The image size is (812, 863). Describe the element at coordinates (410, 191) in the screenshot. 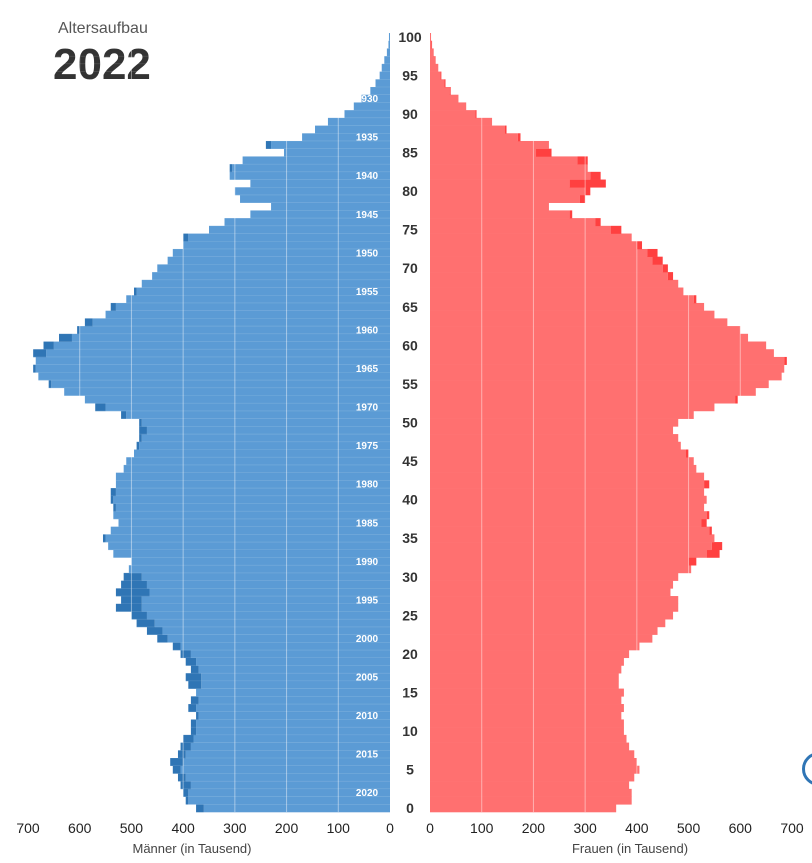

I see `age-tick-label: 80` at that location.